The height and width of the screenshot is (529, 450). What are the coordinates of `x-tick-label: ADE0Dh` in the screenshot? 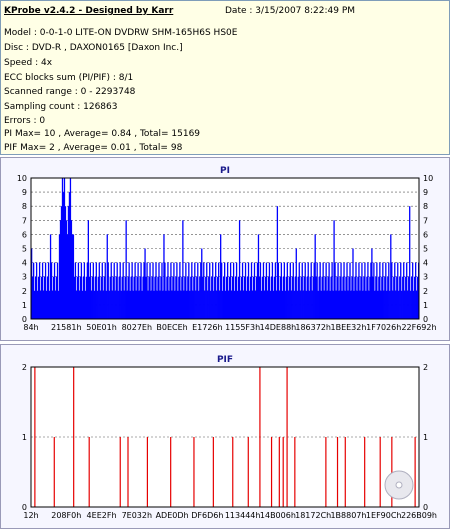 It's located at (172, 515).